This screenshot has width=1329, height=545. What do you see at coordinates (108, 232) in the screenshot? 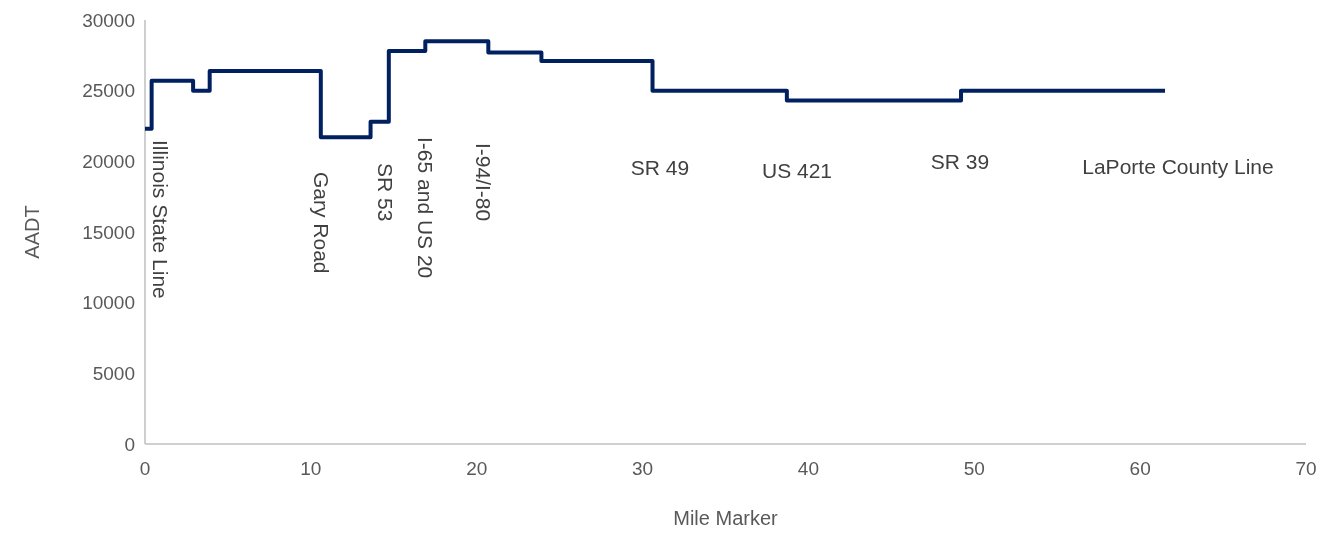
I see `y-tick-label: 15000` at bounding box center [108, 232].